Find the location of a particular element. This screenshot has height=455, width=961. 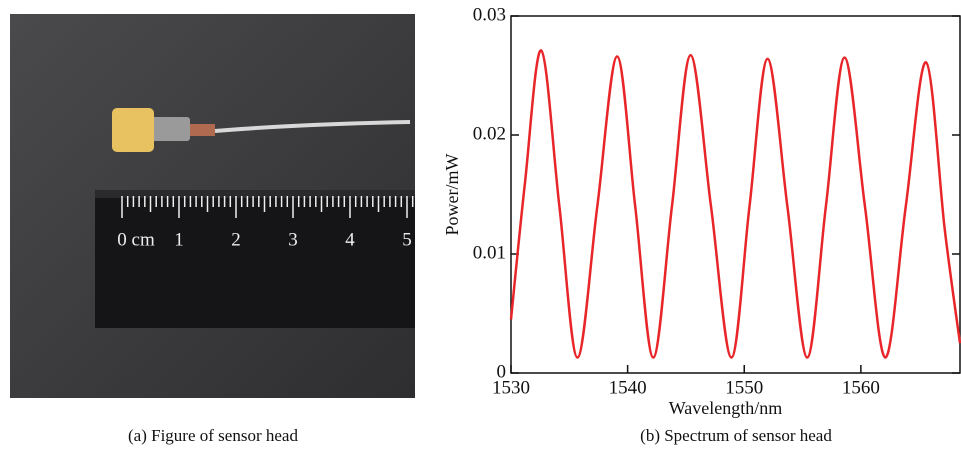

x-tick-label: 1540 is located at coordinates (628, 387).